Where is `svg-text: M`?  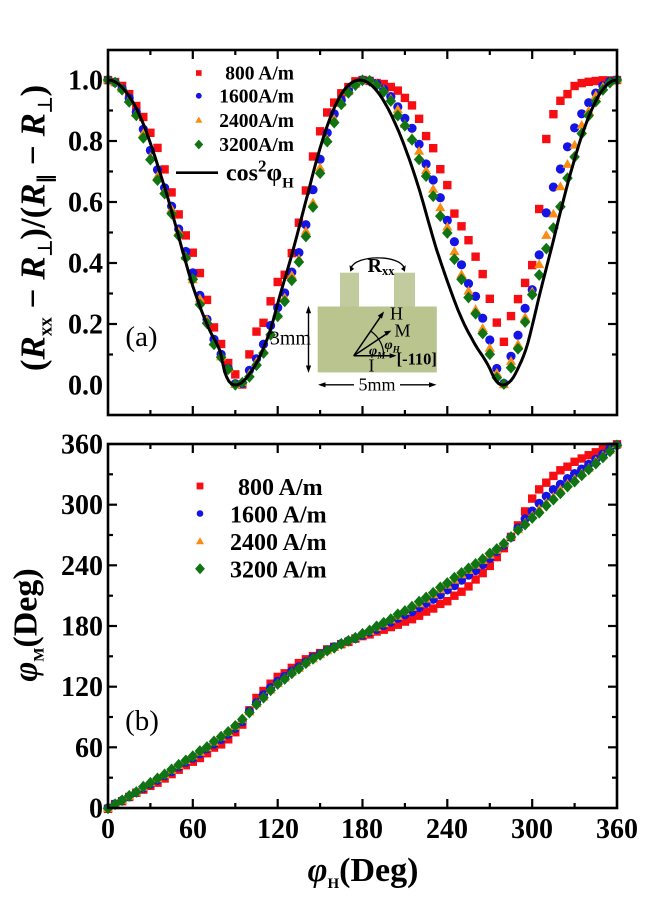 svg-text: M is located at coordinates (403, 331).